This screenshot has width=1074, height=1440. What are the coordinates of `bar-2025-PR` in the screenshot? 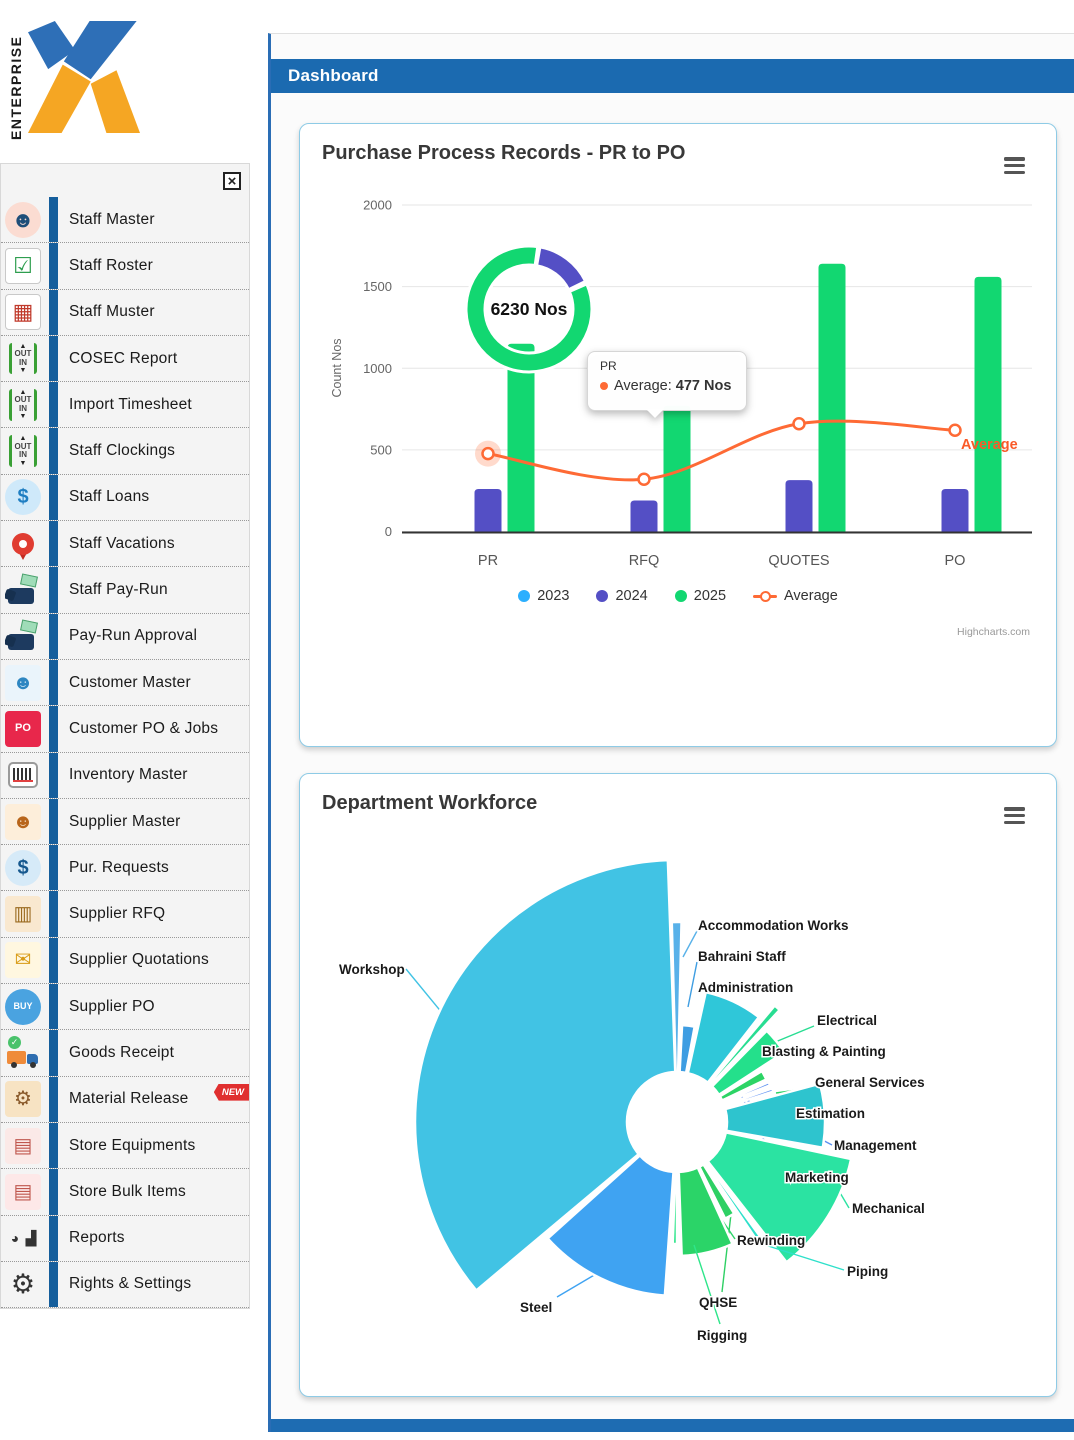 It's located at (521, 437).